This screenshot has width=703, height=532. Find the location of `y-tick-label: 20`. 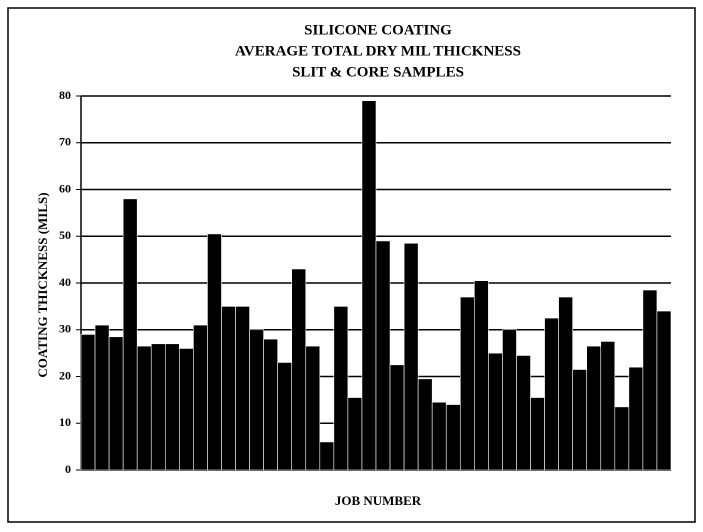

y-tick-label: 20 is located at coordinates (65, 375).